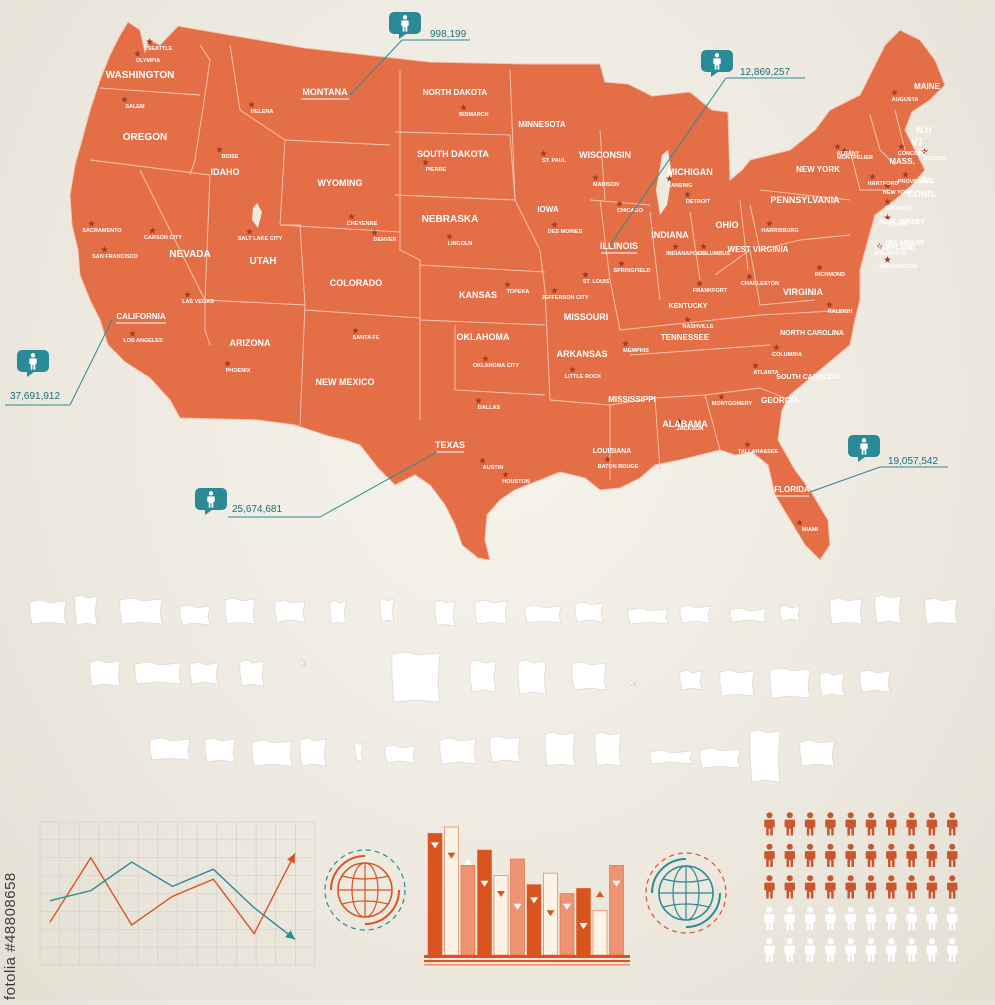 The image size is (995, 1005). What do you see at coordinates (385, 240) in the screenshot?
I see `city-label: DENVER` at bounding box center [385, 240].